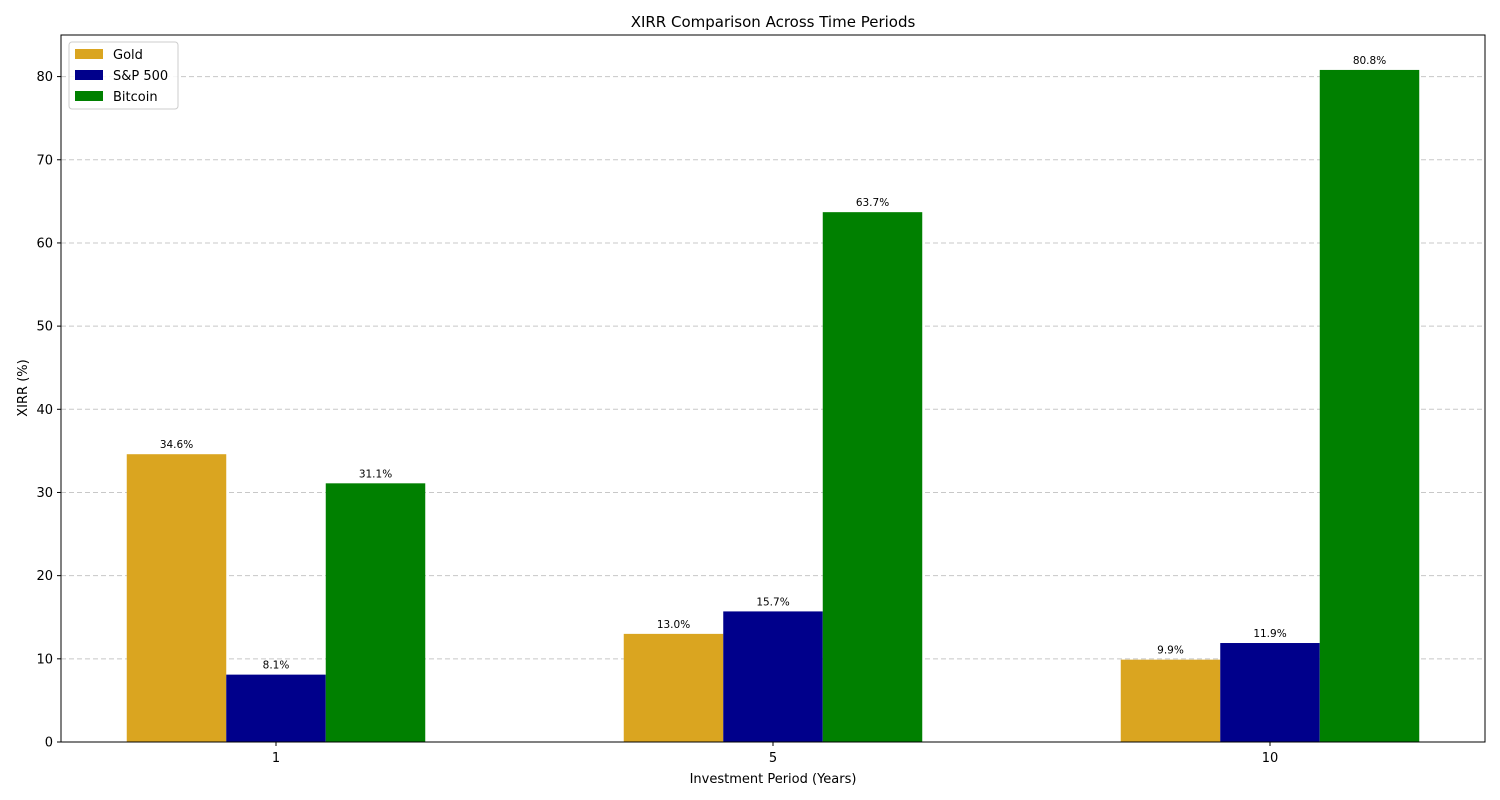  I want to click on data-label: 11.9%, so click(1269, 634).